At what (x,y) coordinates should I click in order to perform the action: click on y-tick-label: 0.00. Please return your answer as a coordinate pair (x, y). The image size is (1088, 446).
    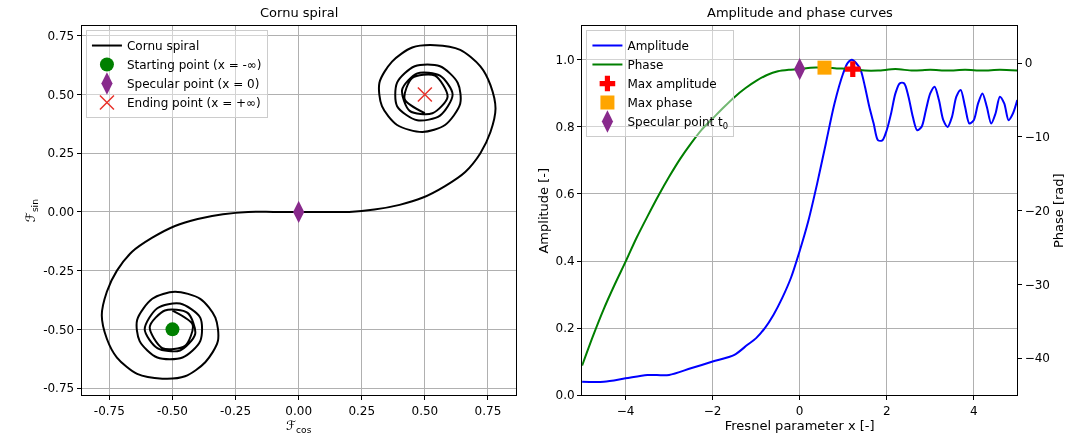
    Looking at the image, I should click on (61, 212).